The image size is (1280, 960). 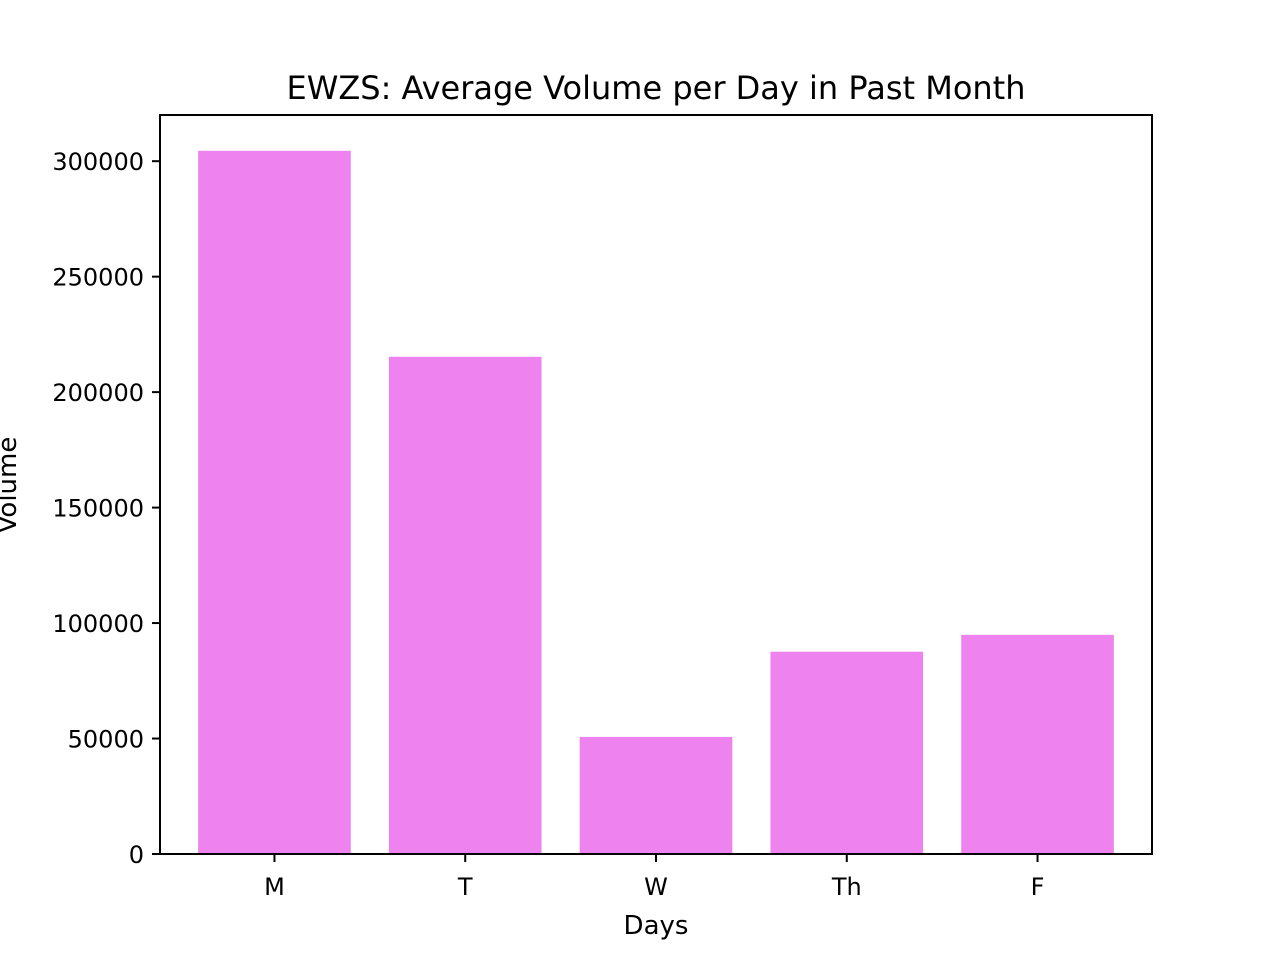 I want to click on bar-m, so click(x=274, y=502).